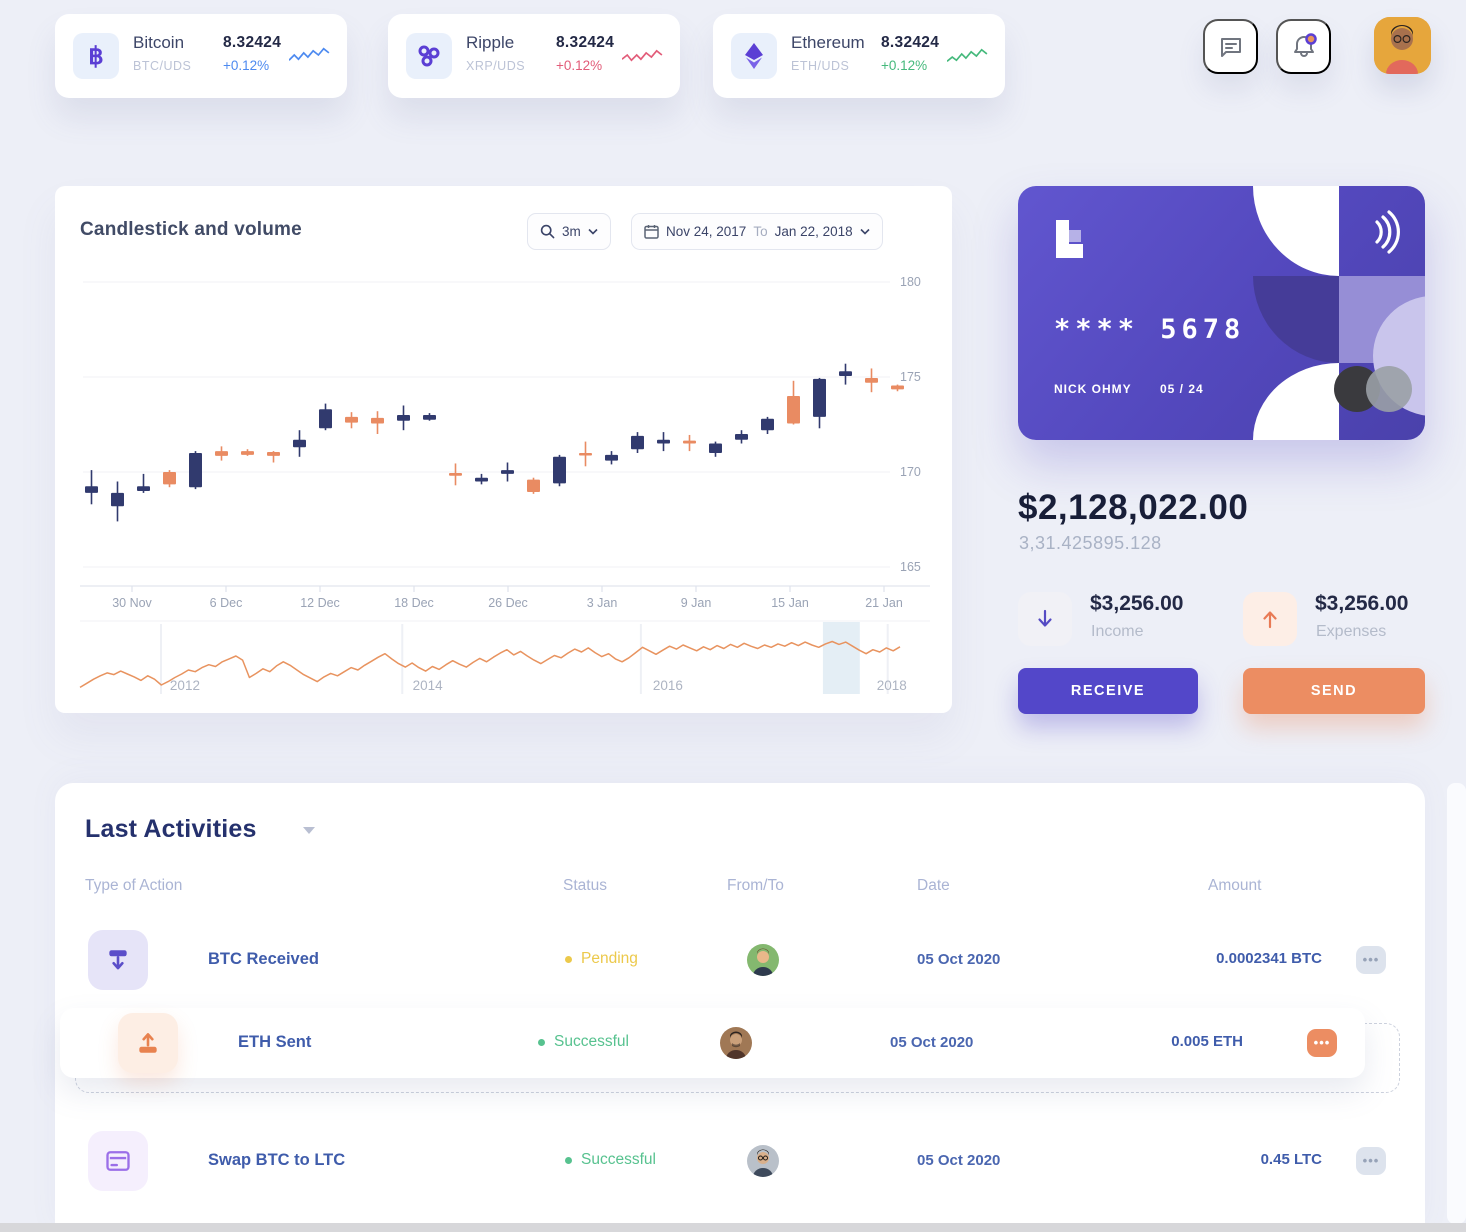  I want to click on svg-text: 2016, so click(668, 685).